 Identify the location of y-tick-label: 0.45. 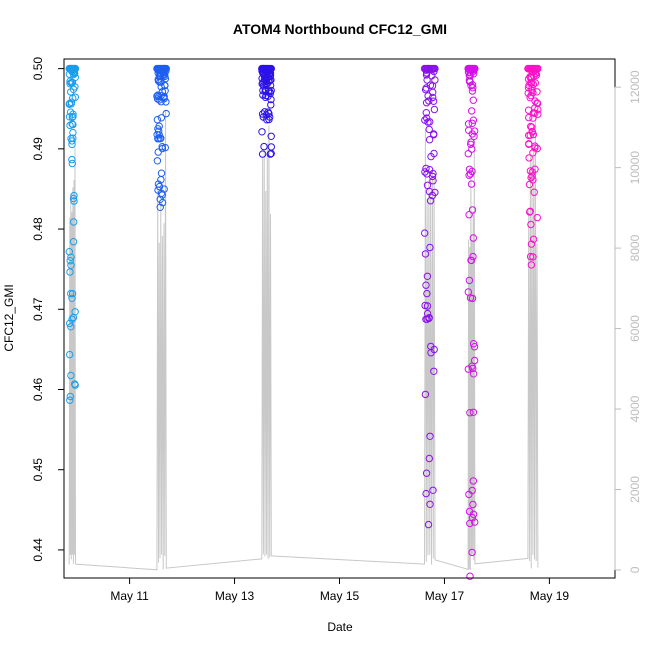
(38, 470).